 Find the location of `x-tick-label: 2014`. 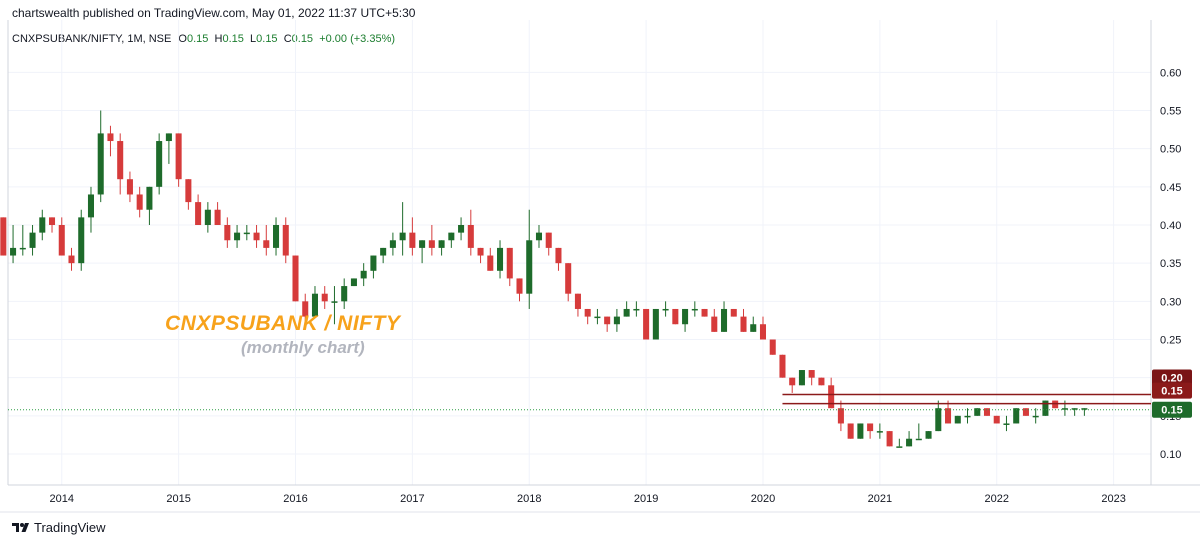

x-tick-label: 2014 is located at coordinates (62, 499).